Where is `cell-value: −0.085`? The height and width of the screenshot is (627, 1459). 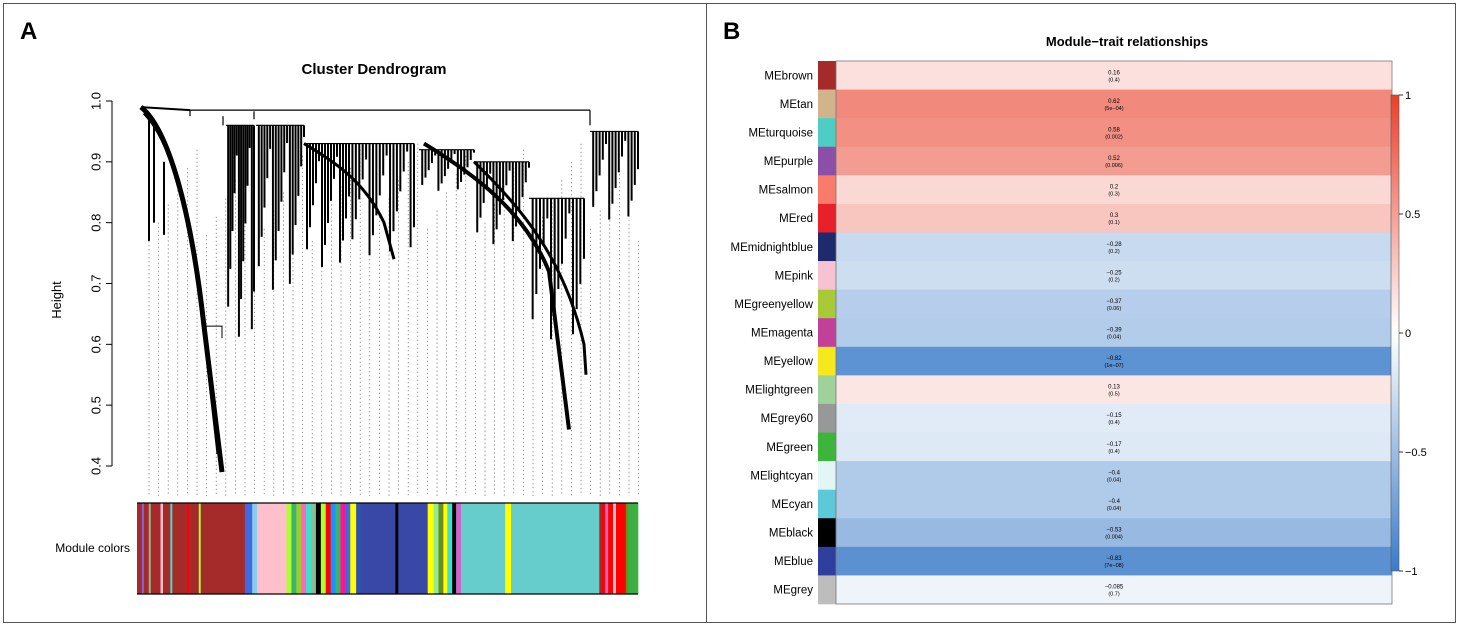 cell-value: −0.085 is located at coordinates (1114, 588).